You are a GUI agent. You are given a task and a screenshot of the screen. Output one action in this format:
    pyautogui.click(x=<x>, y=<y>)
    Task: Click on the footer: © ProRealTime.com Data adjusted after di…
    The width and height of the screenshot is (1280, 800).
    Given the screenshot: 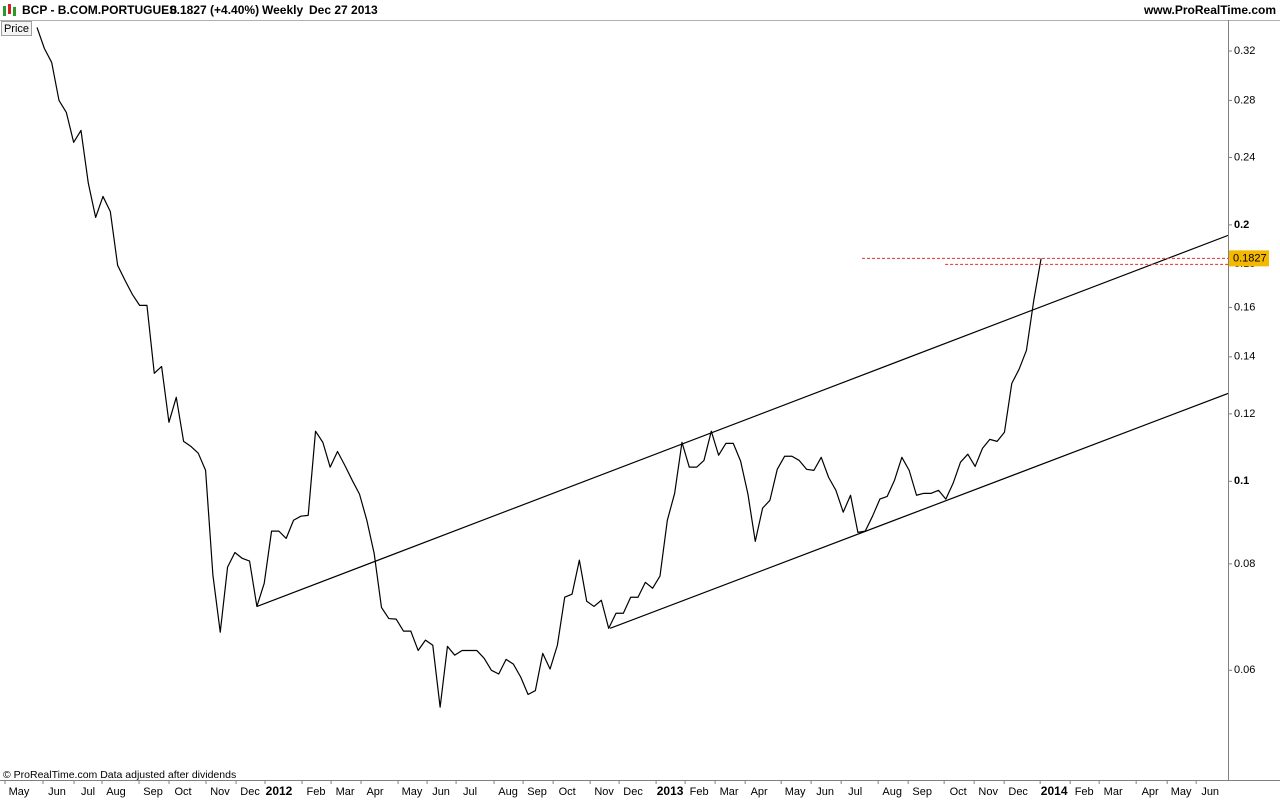 What is the action you would take?
    pyautogui.click(x=119, y=775)
    